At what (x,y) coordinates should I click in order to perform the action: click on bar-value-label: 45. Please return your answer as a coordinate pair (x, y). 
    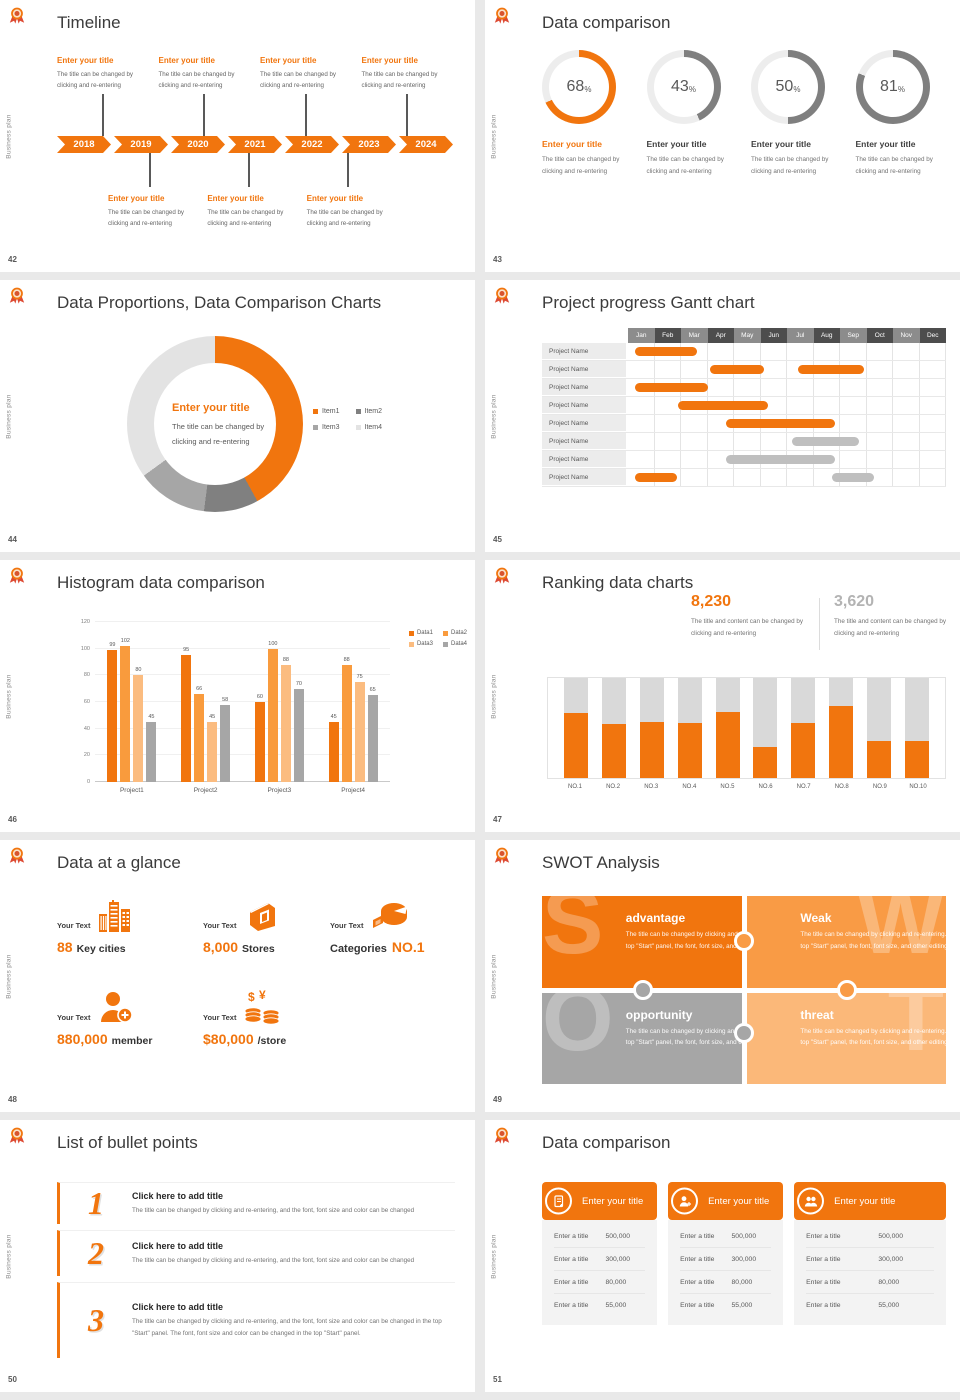
    Looking at the image, I should click on (333, 717).